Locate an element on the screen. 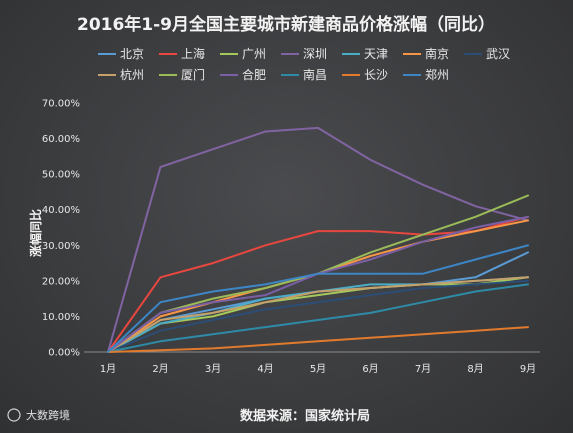 This screenshot has width=573, height=433. legend-label: 深圳 is located at coordinates (315, 54).